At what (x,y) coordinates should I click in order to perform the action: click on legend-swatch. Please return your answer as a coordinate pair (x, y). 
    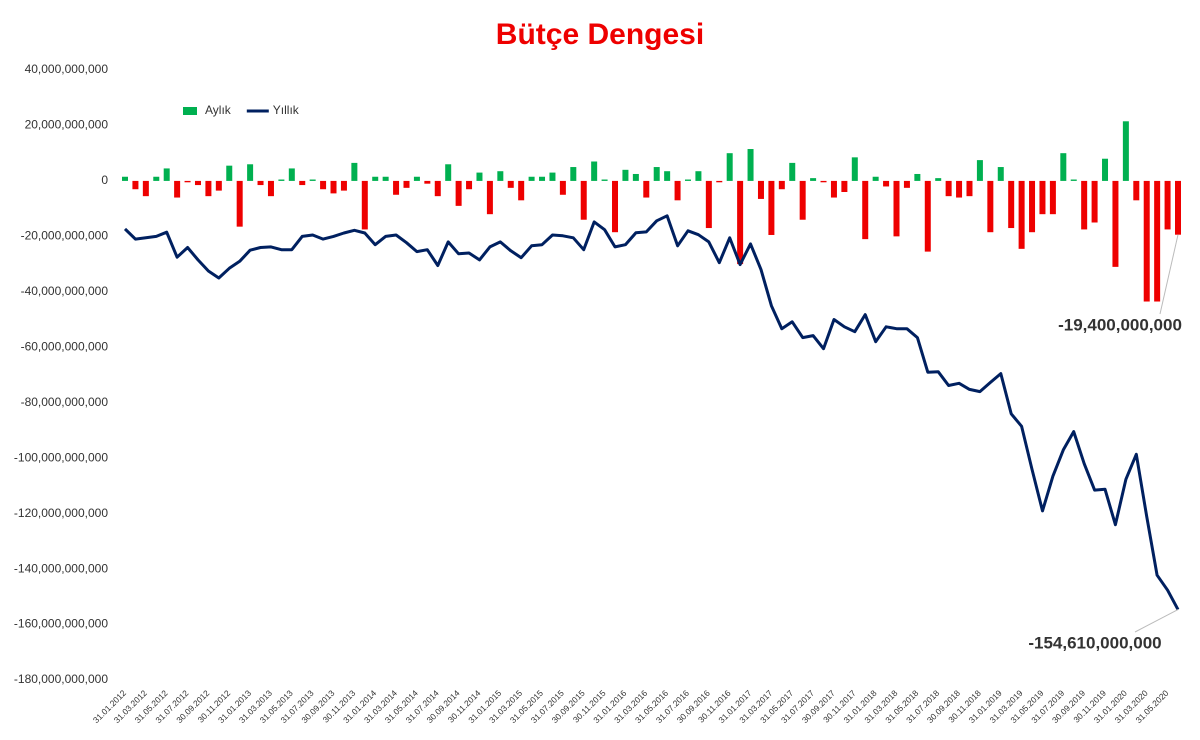
    Looking at the image, I should click on (190, 111).